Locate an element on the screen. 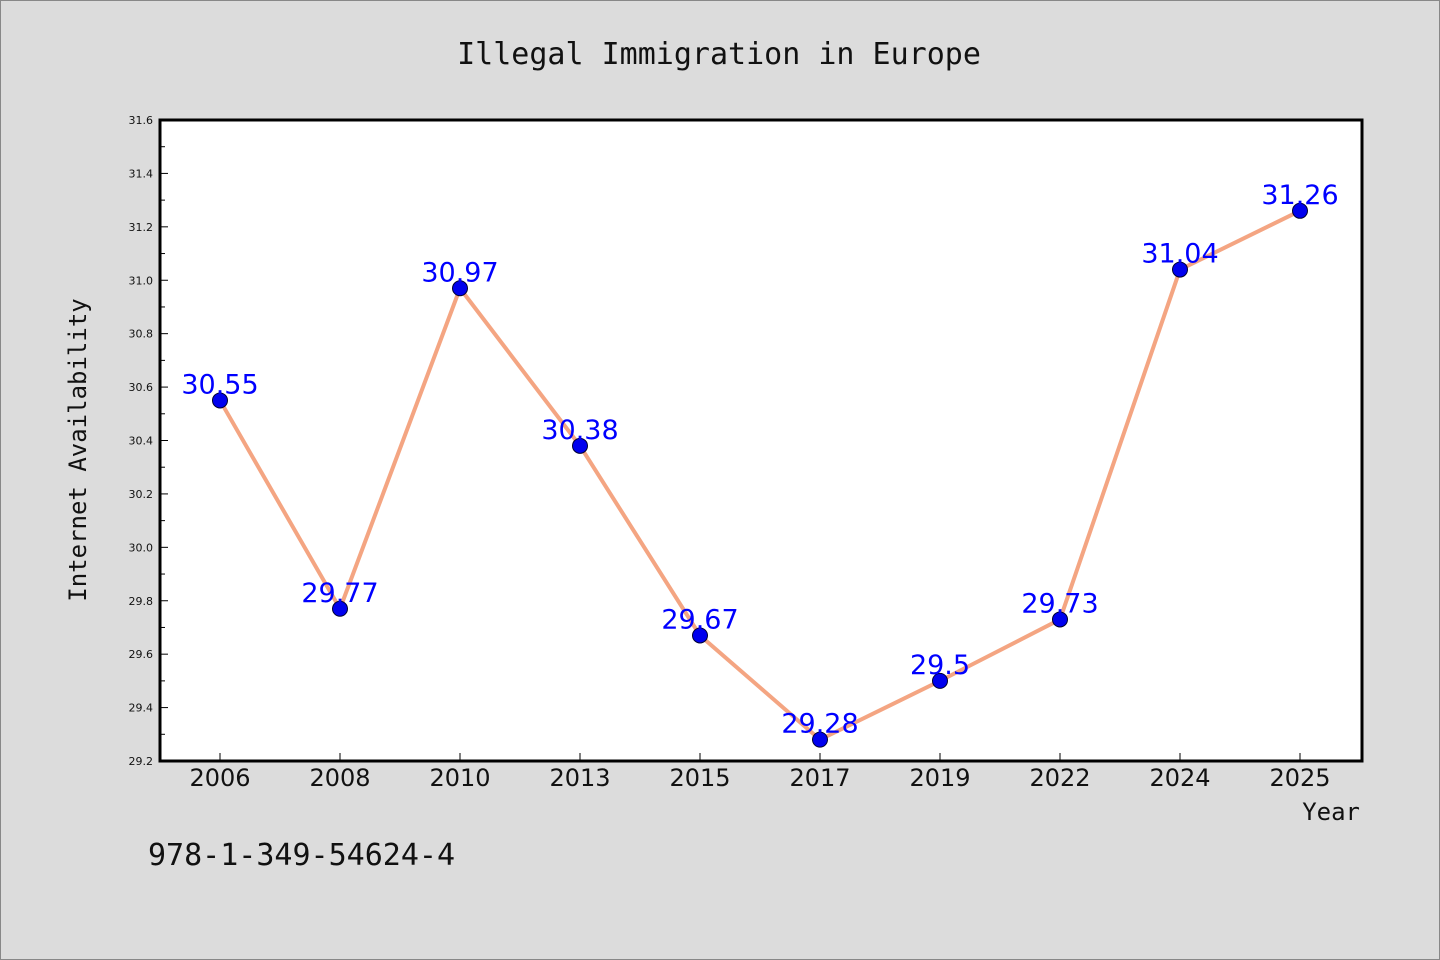 Image resolution: width=1440 pixels, height=960 pixels. x-tick-label: 2024 is located at coordinates (1179, 778).